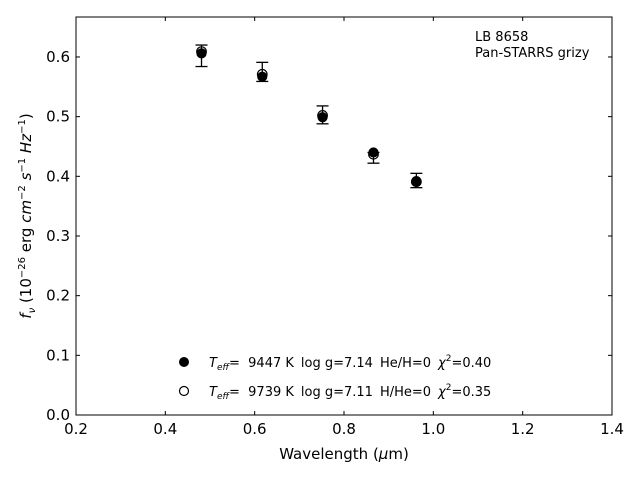 This screenshot has width=640, height=480. I want to click on y-tick-label-1: 0.1, so click(58, 355).